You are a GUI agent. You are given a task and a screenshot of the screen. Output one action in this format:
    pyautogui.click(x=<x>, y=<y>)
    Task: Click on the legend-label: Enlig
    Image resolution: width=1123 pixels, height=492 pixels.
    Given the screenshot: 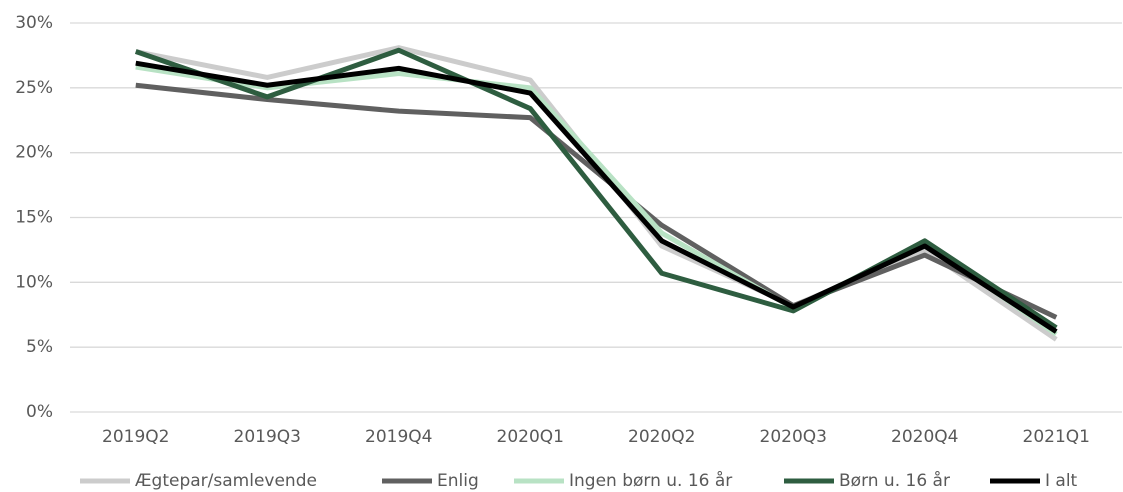 What is the action you would take?
    pyautogui.click(x=458, y=481)
    